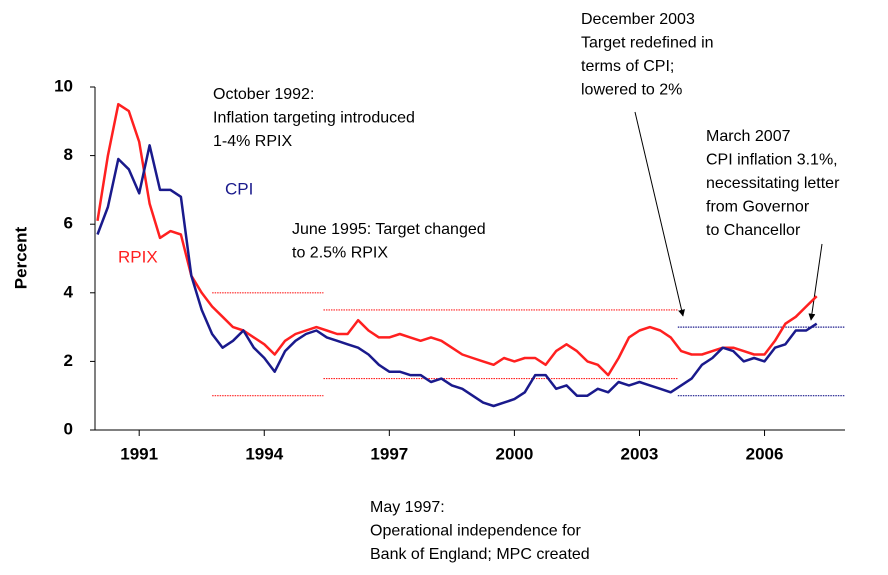 The width and height of the screenshot is (888, 575). What do you see at coordinates (480, 554) in the screenshot?
I see `annotation: Bank of England; MPC created` at bounding box center [480, 554].